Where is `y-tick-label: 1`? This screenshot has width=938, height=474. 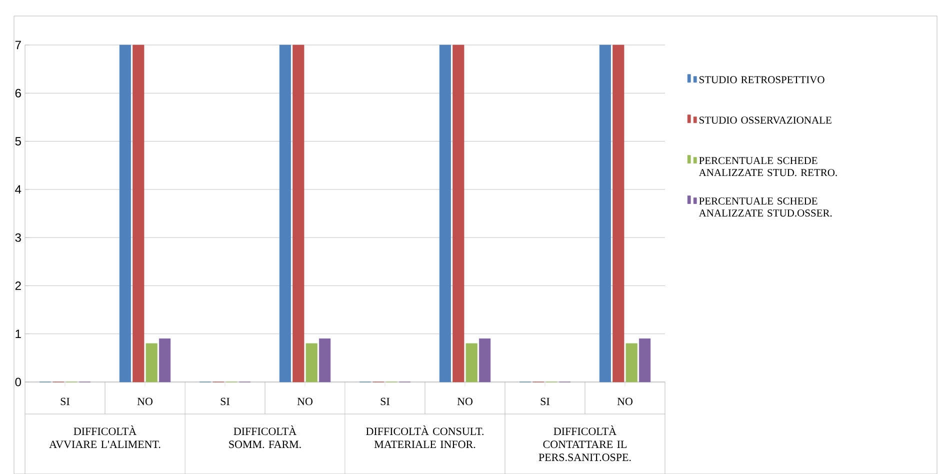
y-tick-label: 1 is located at coordinates (18, 334).